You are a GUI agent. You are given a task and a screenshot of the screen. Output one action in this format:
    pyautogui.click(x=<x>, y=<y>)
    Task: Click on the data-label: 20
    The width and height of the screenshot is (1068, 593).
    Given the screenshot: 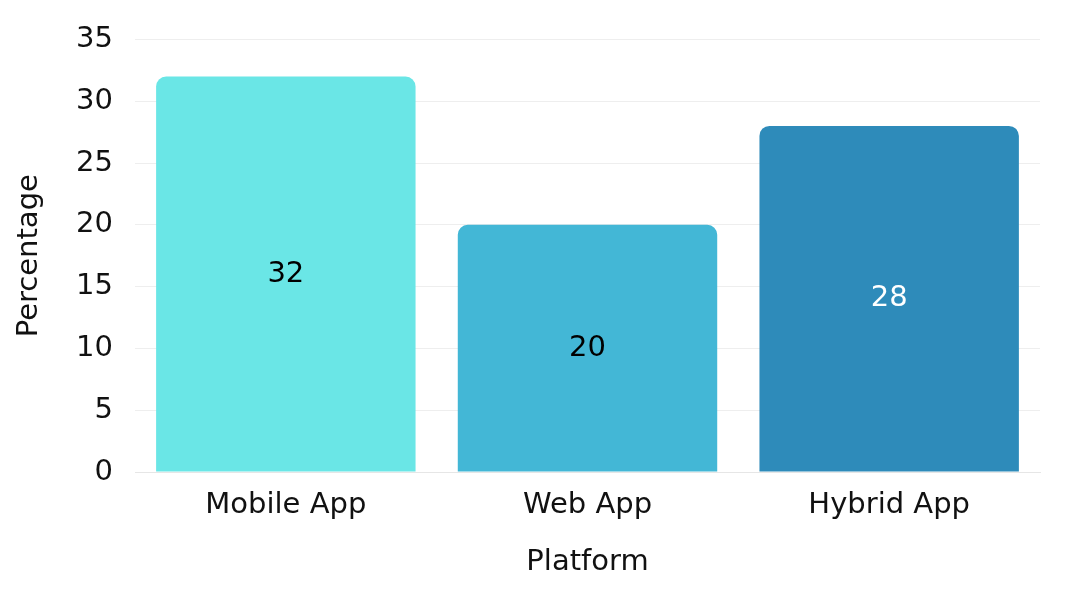 What is the action you would take?
    pyautogui.click(x=587, y=345)
    